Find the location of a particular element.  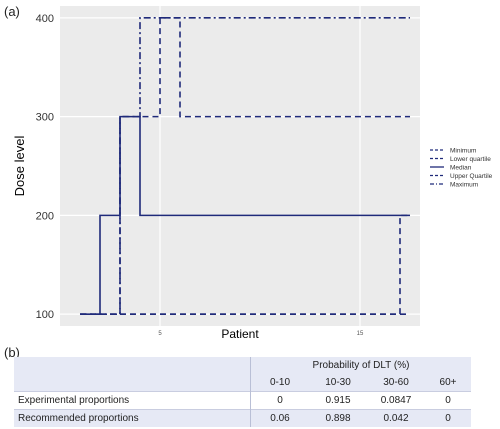

x-tick-label: 5 is located at coordinates (160, 334).